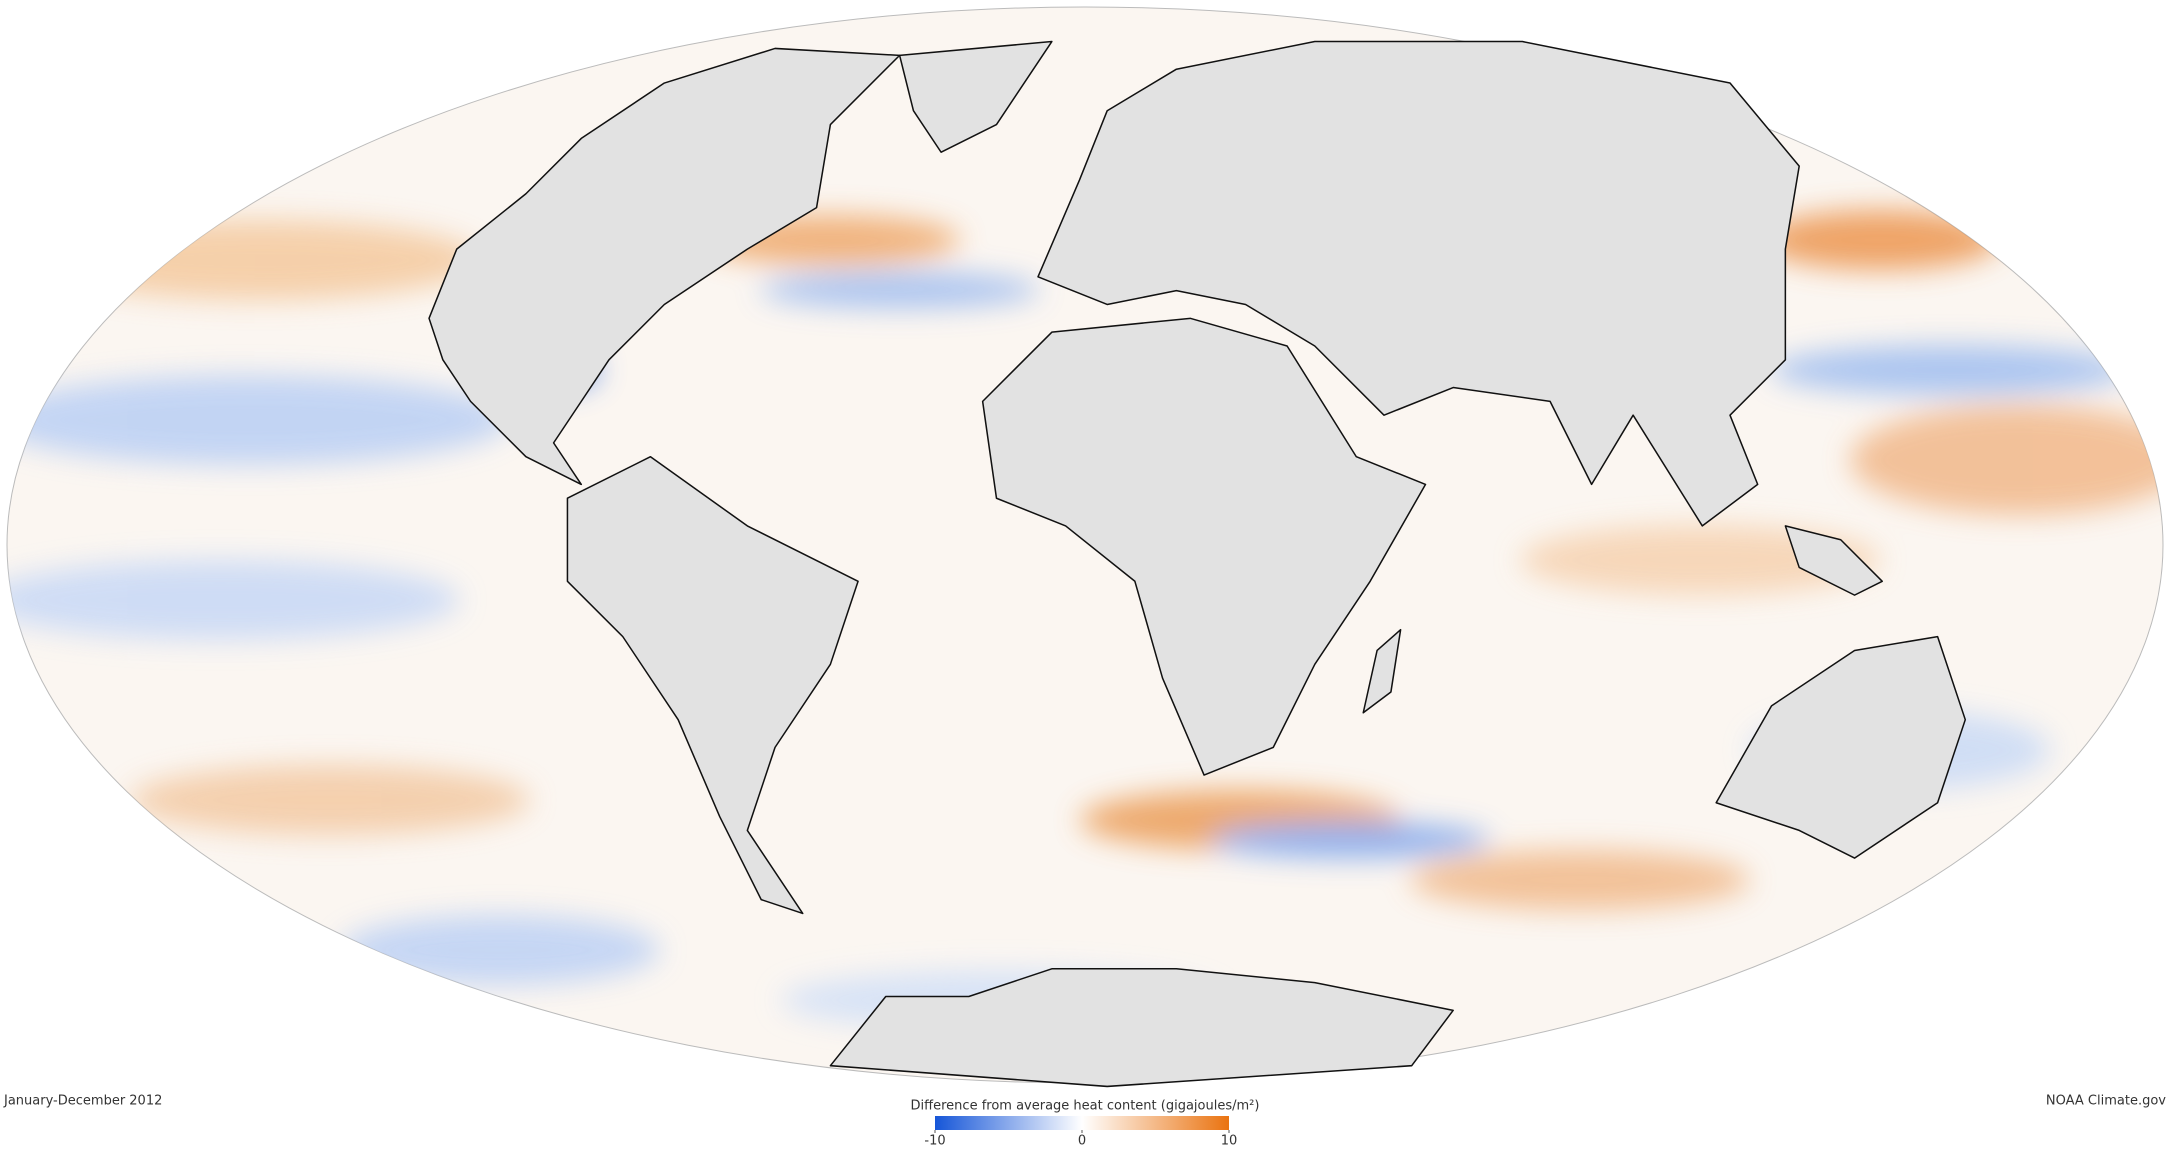 The image size is (2170, 1160). What do you see at coordinates (82, 1101) in the screenshot?
I see `caption: January-December 2012` at bounding box center [82, 1101].